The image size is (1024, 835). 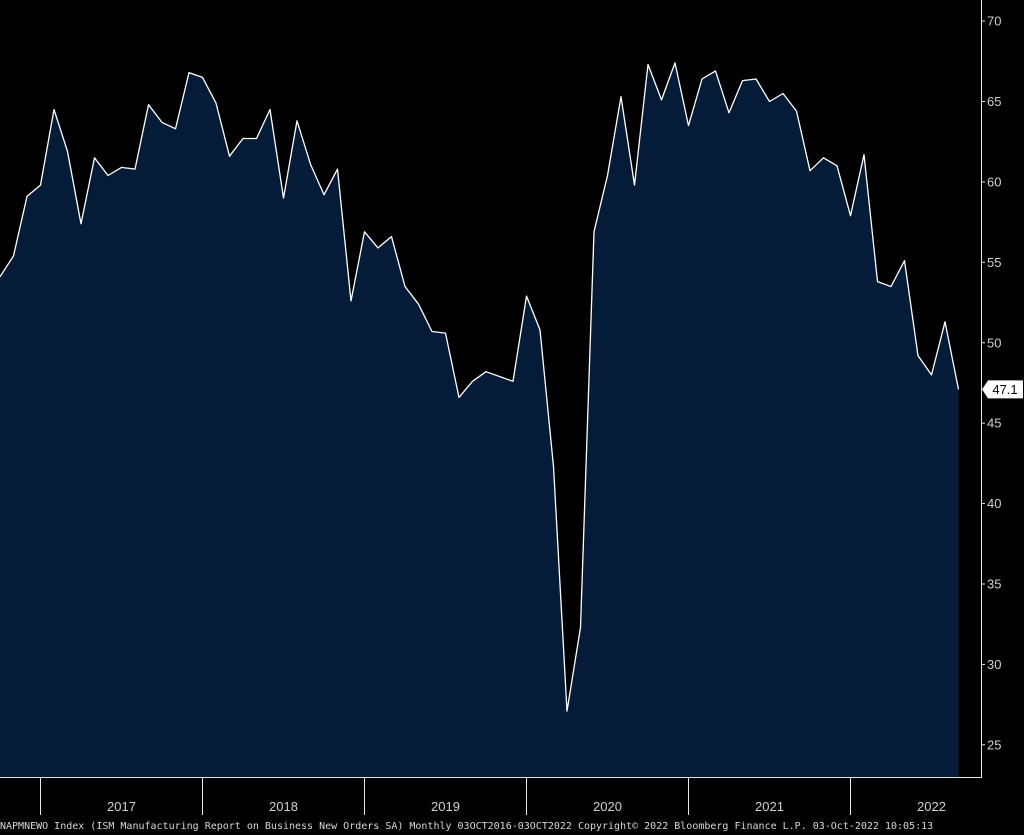 I want to click on last-value-badge: 47.1, so click(x=1002, y=389).